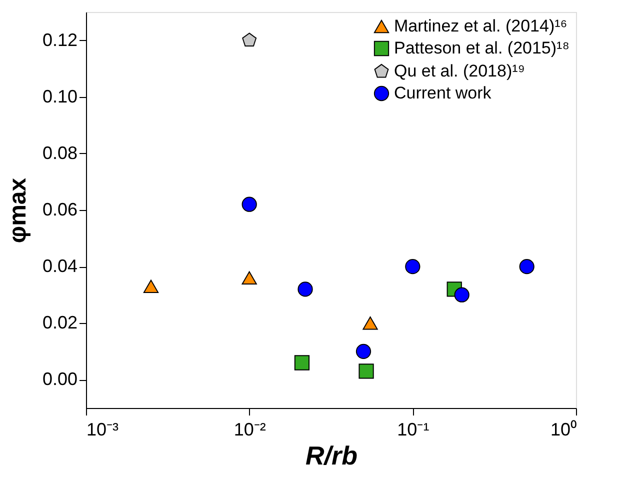  Describe the element at coordinates (563, 430) in the screenshot. I see `x-tick-label: 10⁰` at that location.